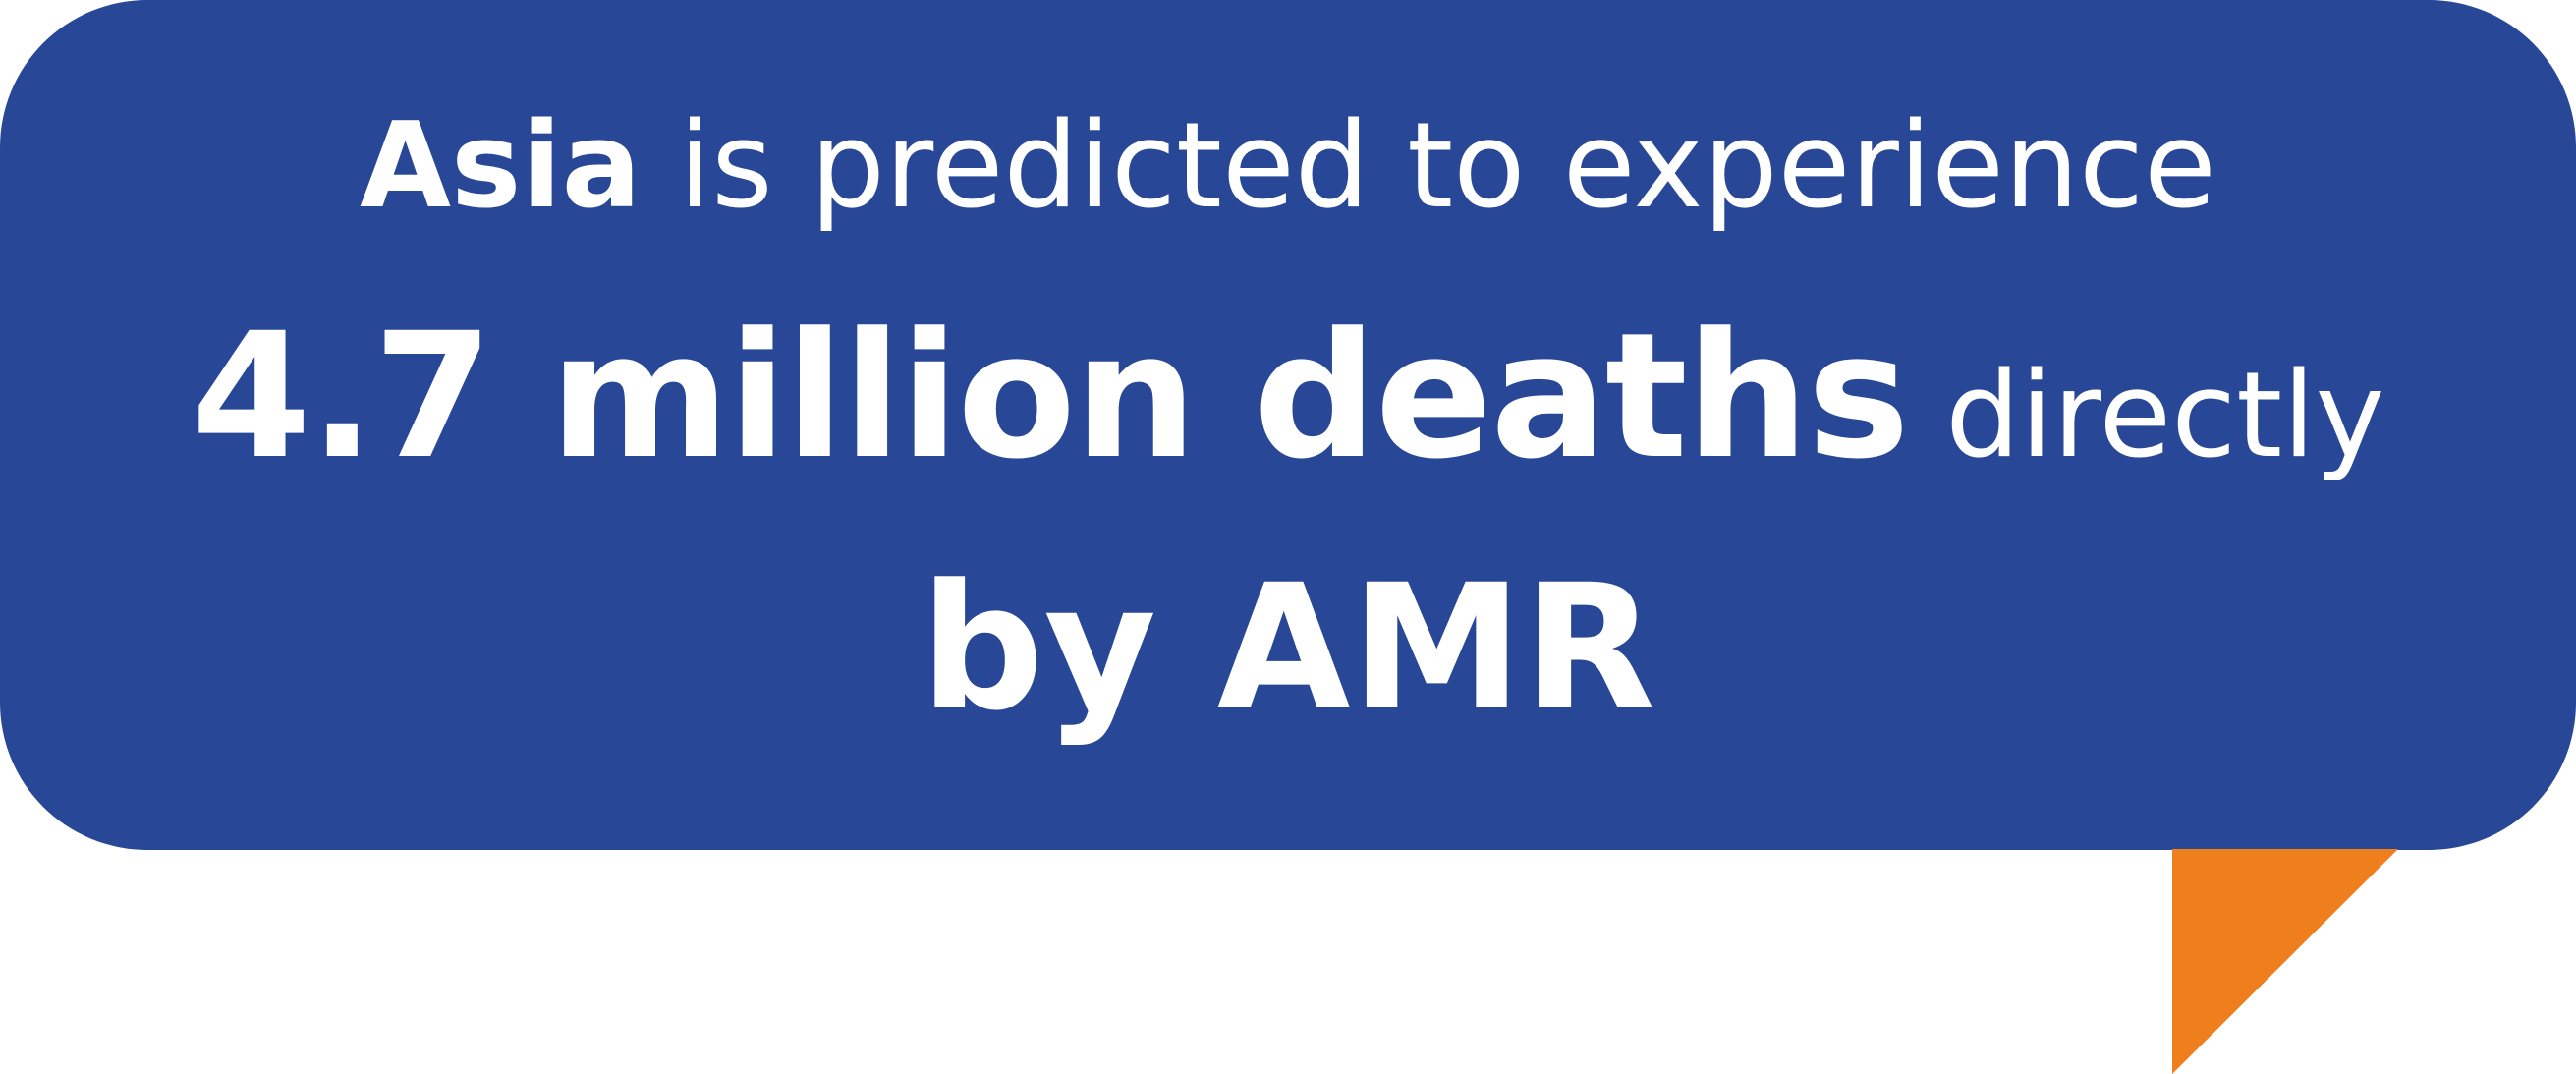 This screenshot has height=1074, width=2576. Describe the element at coordinates (2146, 416) in the screenshot. I see `line-2-text: directly` at that location.